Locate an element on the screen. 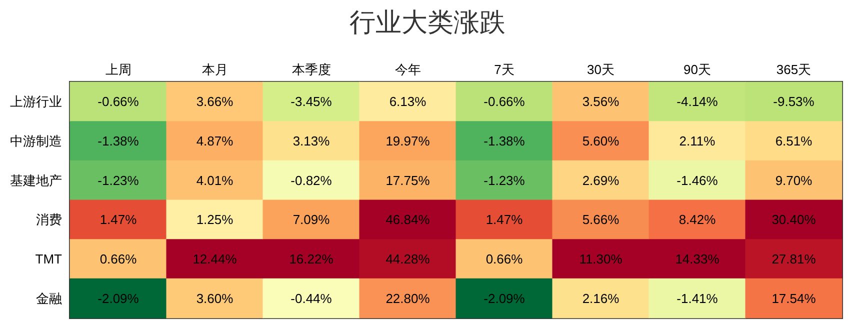  y-tick-label: TMT is located at coordinates (48, 259).